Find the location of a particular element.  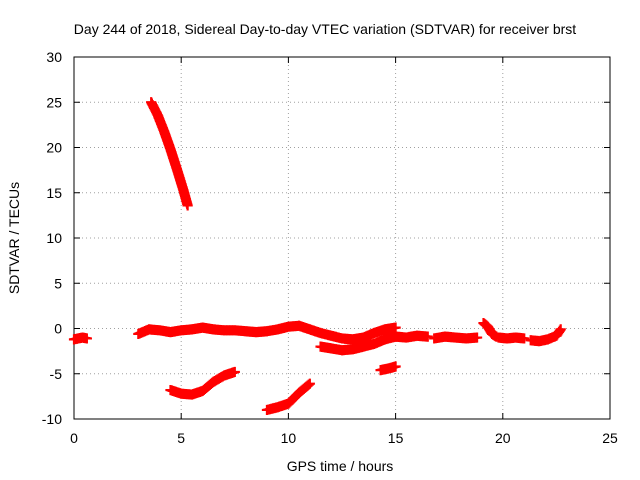

x-tick-label: 20 is located at coordinates (503, 438).